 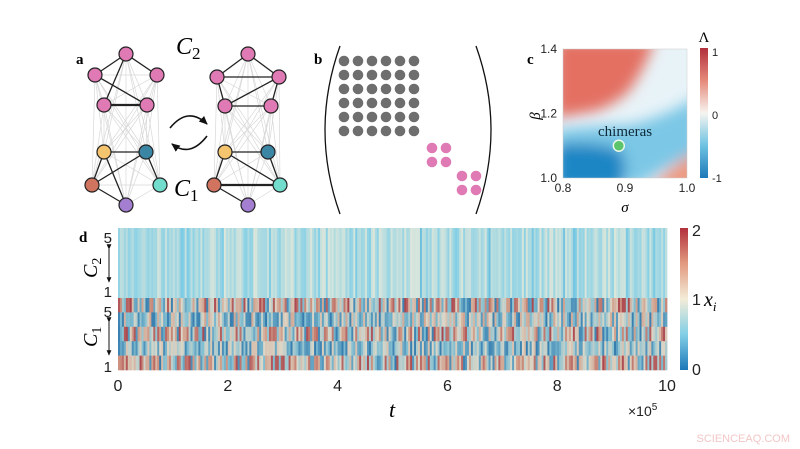 What do you see at coordinates (625, 188) in the screenshot?
I see `x-tick-label: 0.9` at bounding box center [625, 188].